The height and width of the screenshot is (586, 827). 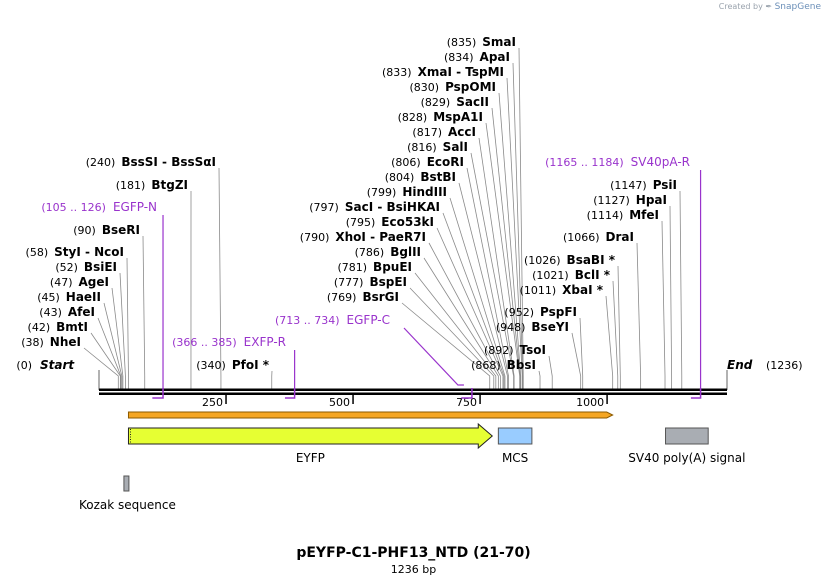 What do you see at coordinates (204, 342) in the screenshot?
I see `primer-range: (366 .. 385)` at bounding box center [204, 342].